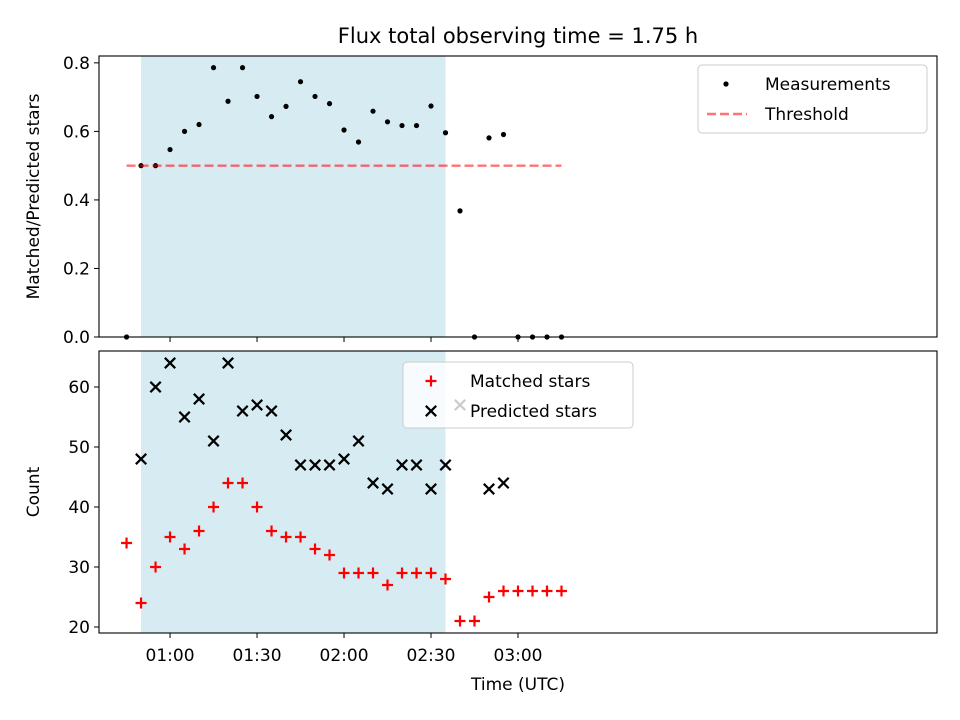 This screenshot has width=960, height=720. I want to click on y-tick-label: 0.2, so click(76, 269).